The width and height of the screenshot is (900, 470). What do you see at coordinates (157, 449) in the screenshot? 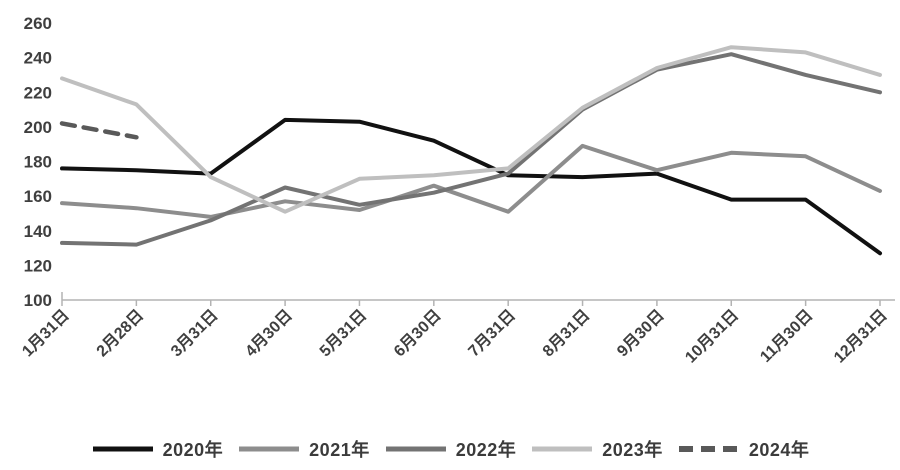
I see `legend-item-2020年: 2020年` at bounding box center [157, 449].